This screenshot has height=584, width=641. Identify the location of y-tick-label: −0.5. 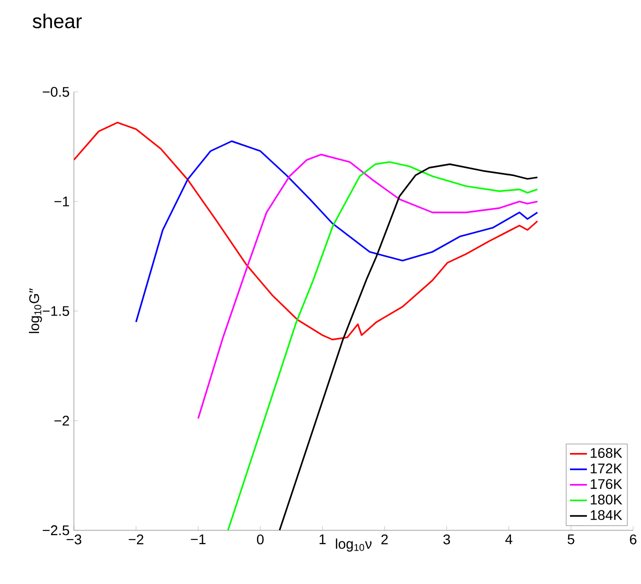
(56, 91).